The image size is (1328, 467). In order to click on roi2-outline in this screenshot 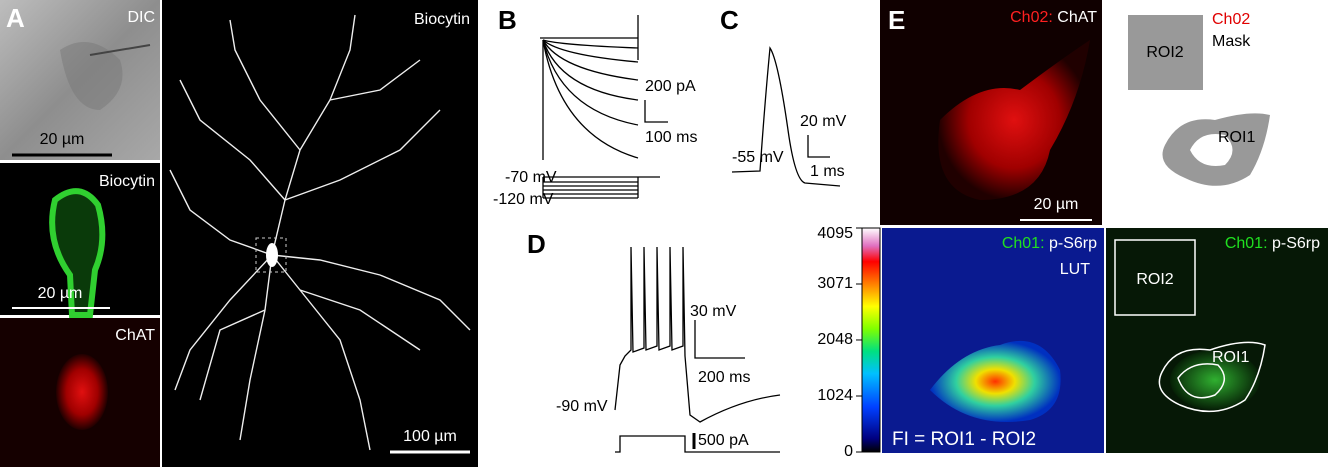, I will do `click(1155, 277)`.